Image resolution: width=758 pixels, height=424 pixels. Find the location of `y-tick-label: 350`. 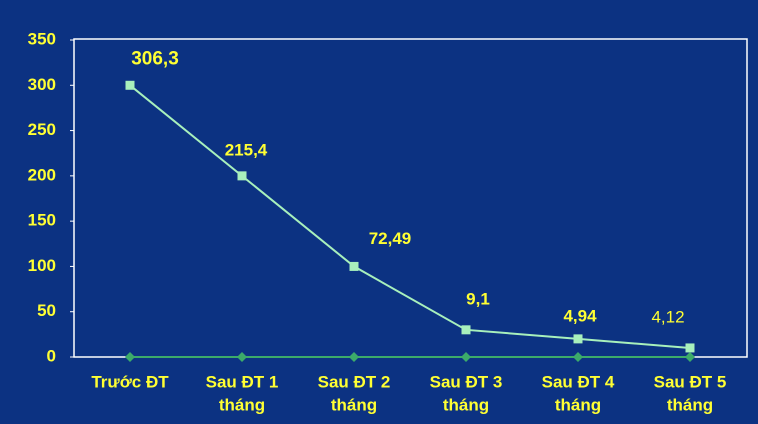

y-tick-label: 350 is located at coordinates (42, 38).